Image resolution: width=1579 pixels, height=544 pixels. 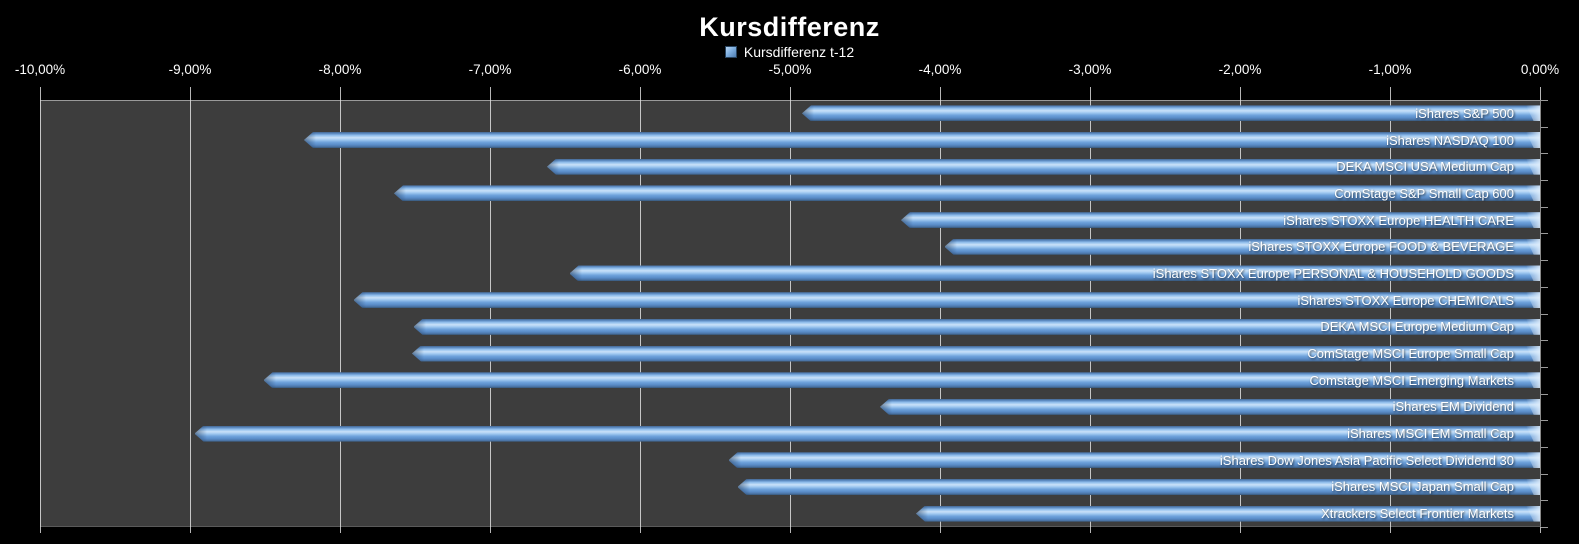 I want to click on bar-category-label: DEKA MSCI USA Medium Cap, so click(x=1425, y=167).